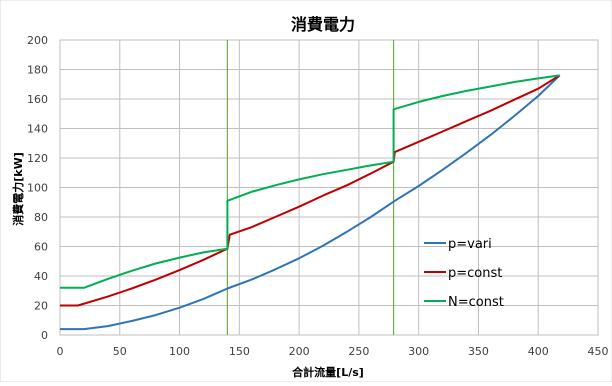 The width and height of the screenshot is (612, 386). I want to click on chart-title: 消費電力, so click(323, 24).